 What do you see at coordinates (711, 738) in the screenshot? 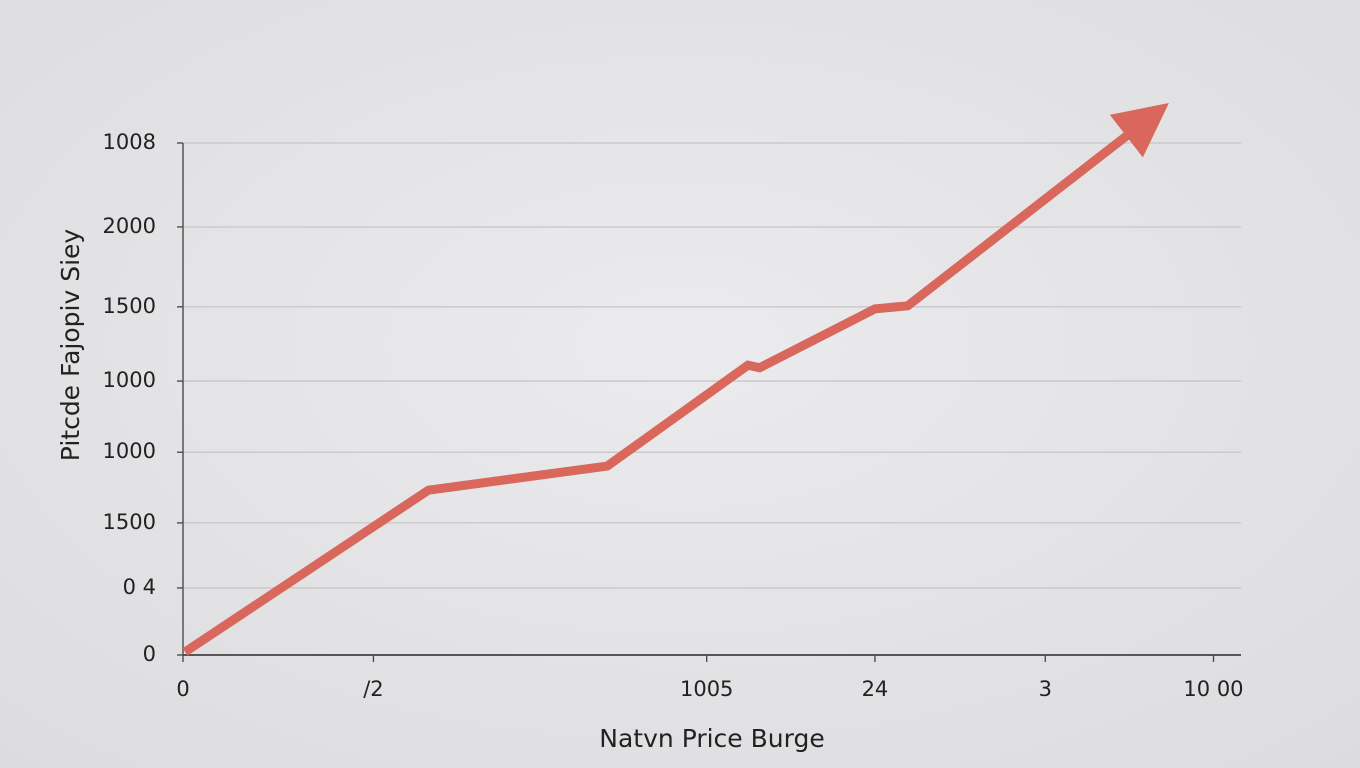
I see `x-axis-label: Natvn Price Burge` at bounding box center [711, 738].